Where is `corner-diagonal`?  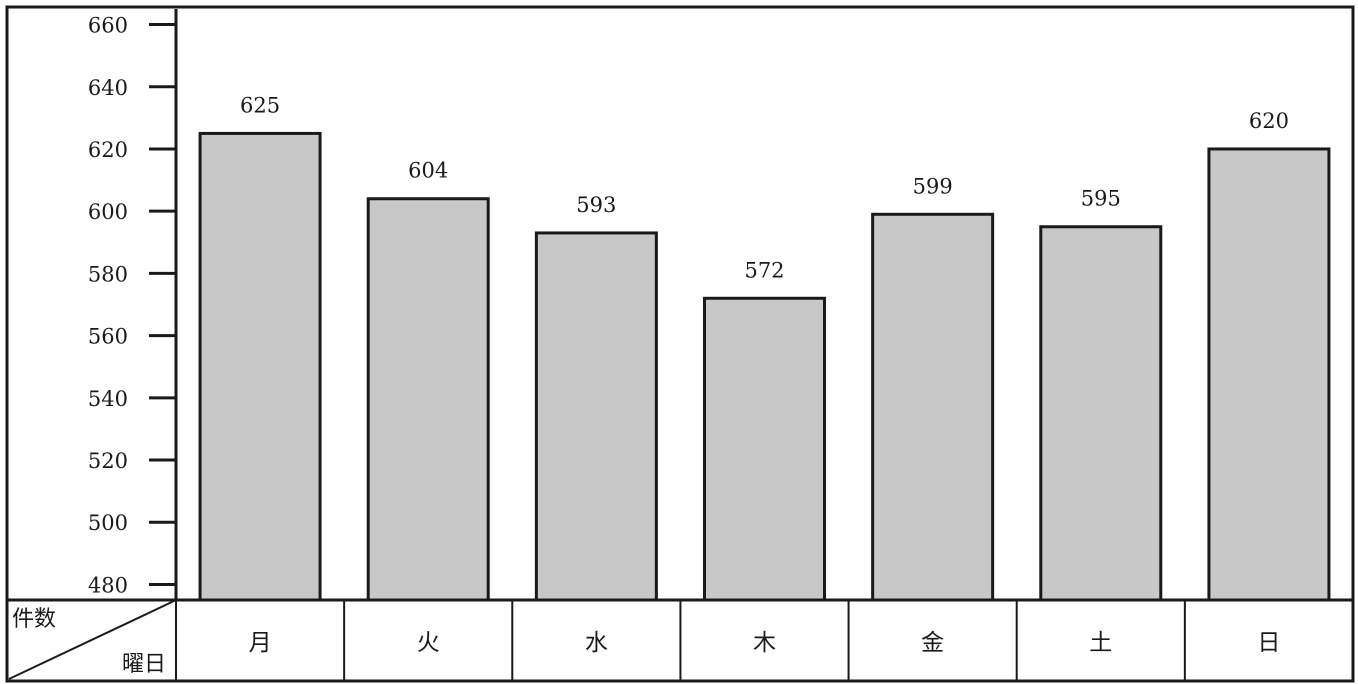
corner-diagonal is located at coordinates (91, 640).